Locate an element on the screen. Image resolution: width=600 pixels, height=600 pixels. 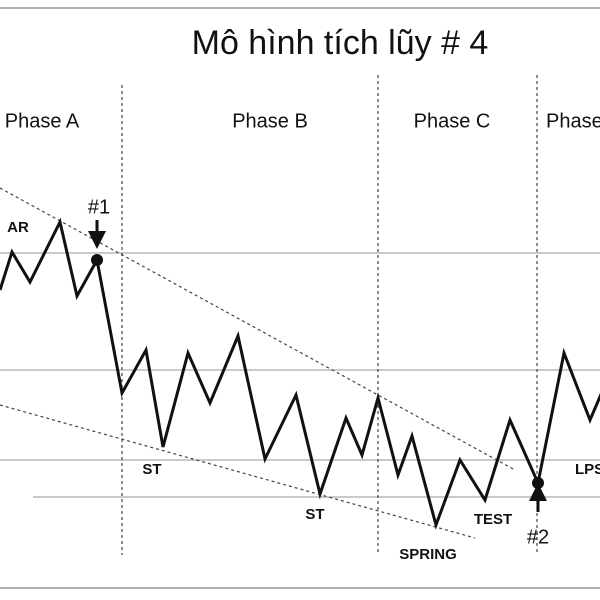
phase-label: Phase D is located at coordinates (573, 121).